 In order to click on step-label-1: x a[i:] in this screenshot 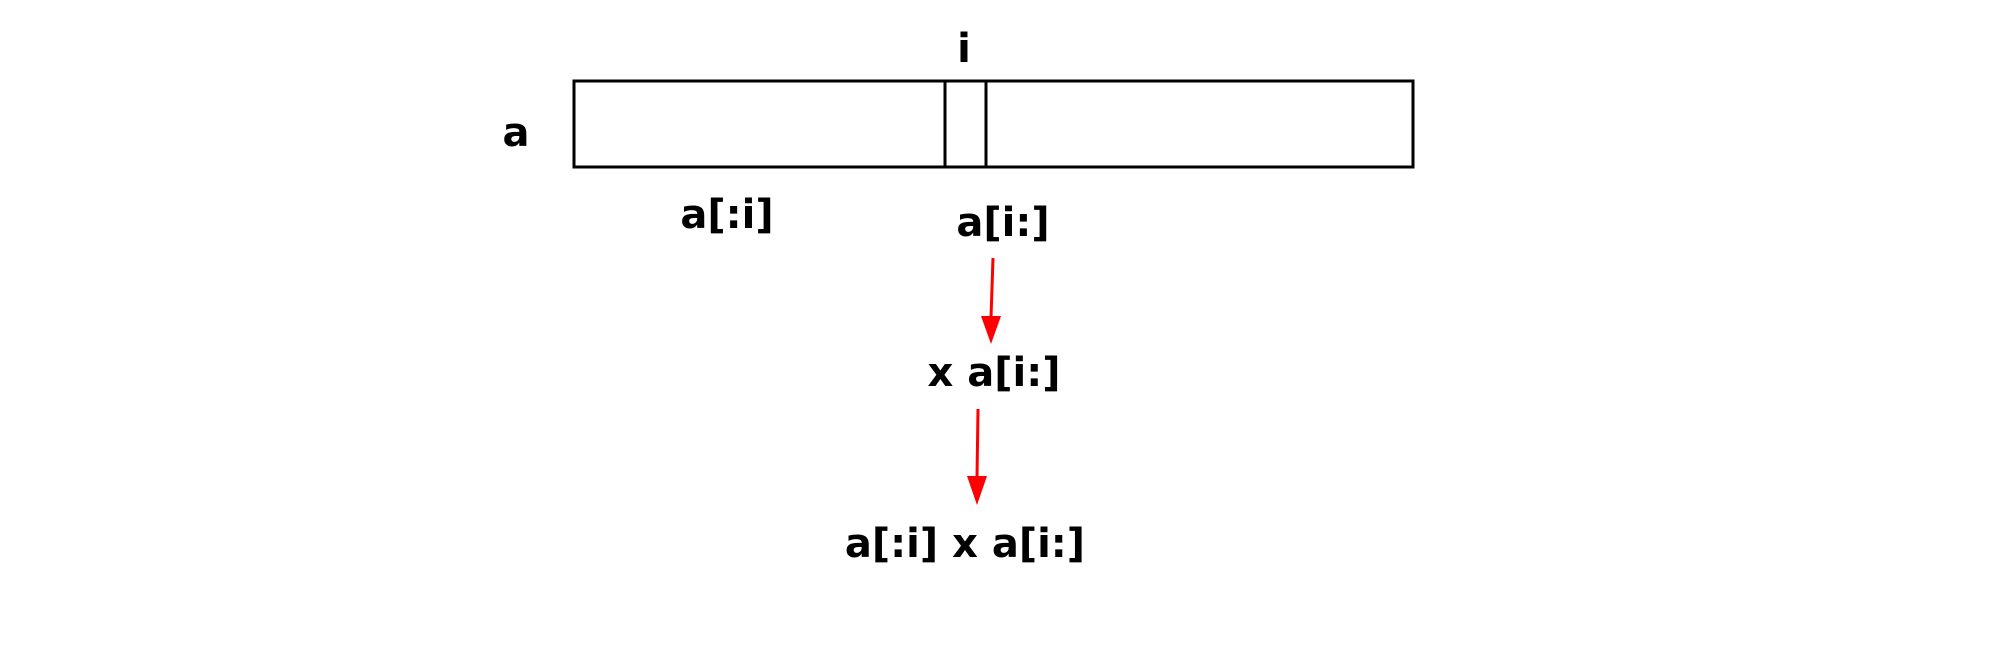, I will do `click(994, 373)`.